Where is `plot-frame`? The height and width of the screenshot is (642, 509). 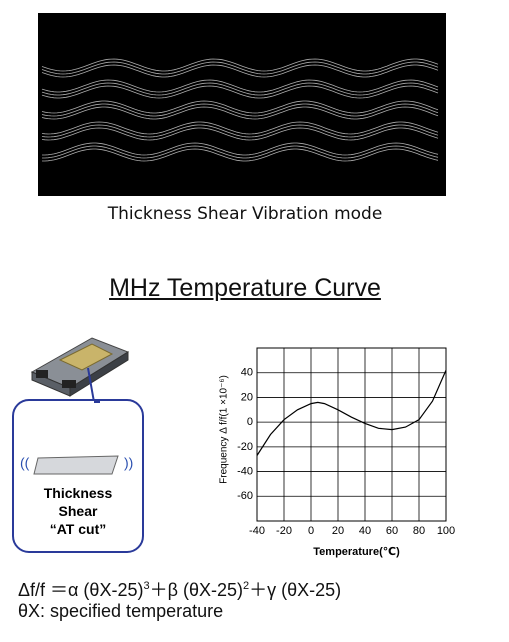
plot-frame is located at coordinates (351, 434).